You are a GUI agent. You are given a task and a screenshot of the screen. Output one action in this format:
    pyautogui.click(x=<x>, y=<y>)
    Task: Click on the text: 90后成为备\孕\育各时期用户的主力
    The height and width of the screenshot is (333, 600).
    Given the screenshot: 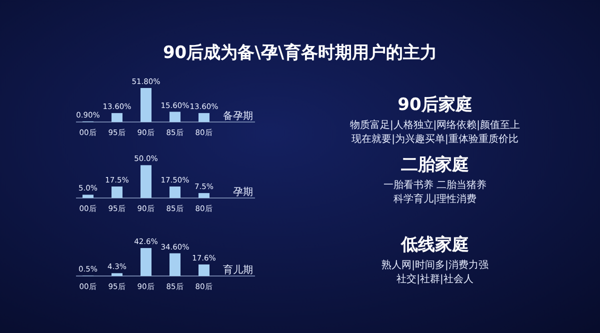 What is the action you would take?
    pyautogui.click(x=300, y=52)
    